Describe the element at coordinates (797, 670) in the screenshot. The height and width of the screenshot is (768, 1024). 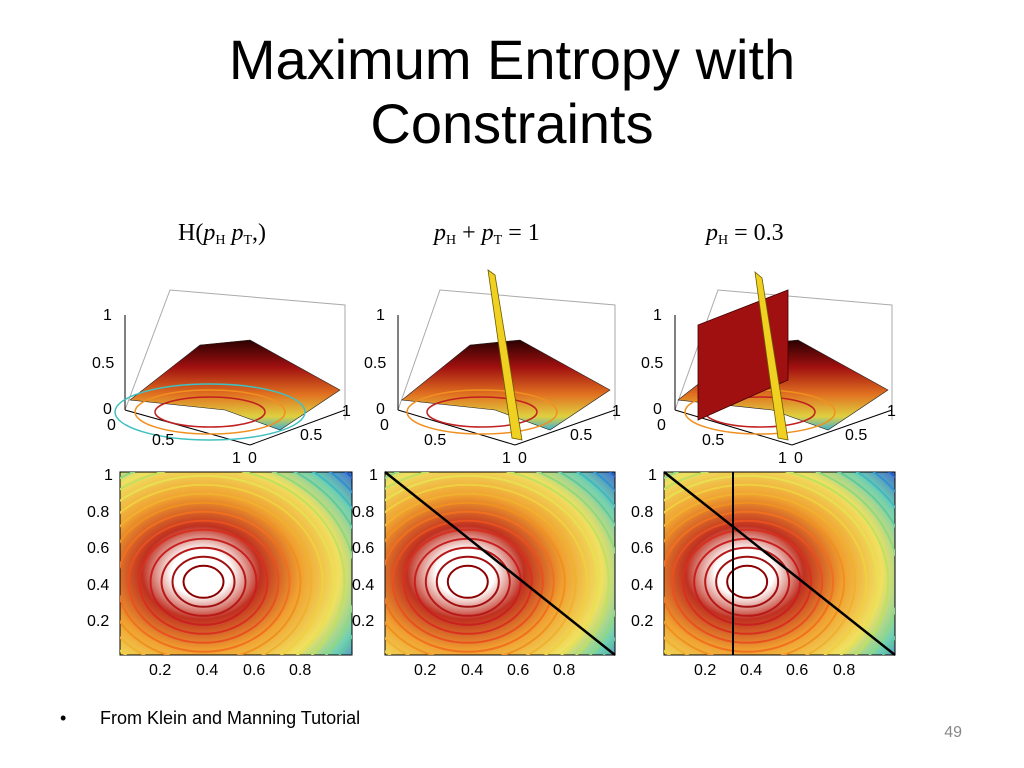
I see `c3-x-tick-06: 0.6` at that location.